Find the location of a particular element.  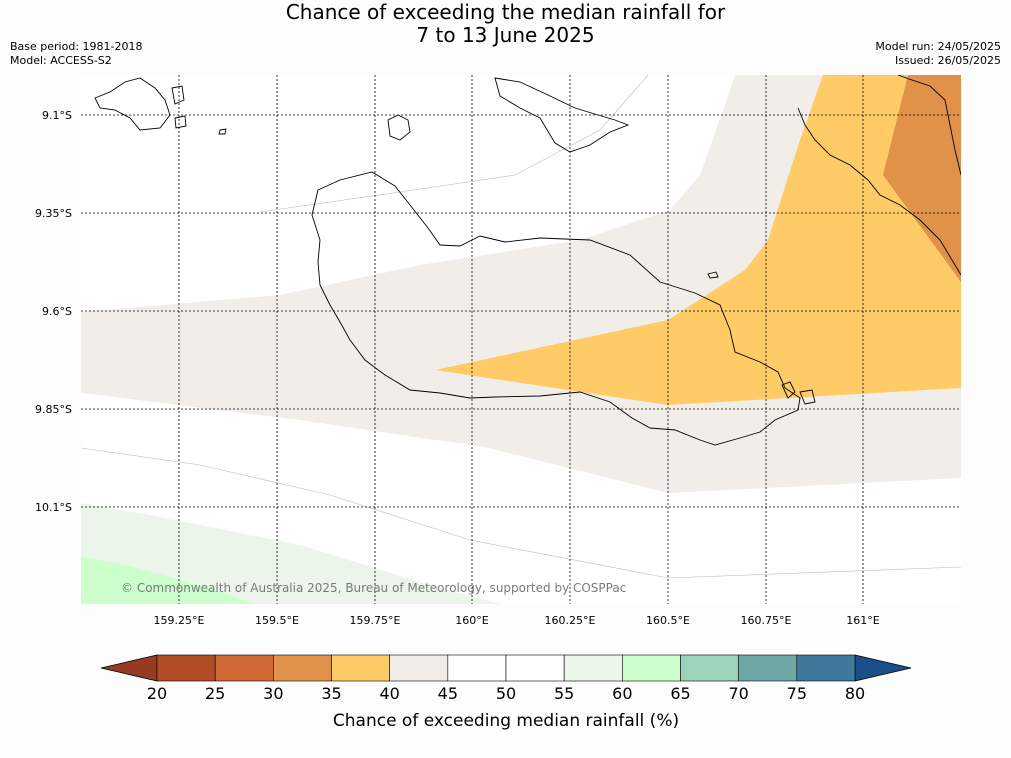

lat-label-9-6: 9.6°S is located at coordinates (57, 311).